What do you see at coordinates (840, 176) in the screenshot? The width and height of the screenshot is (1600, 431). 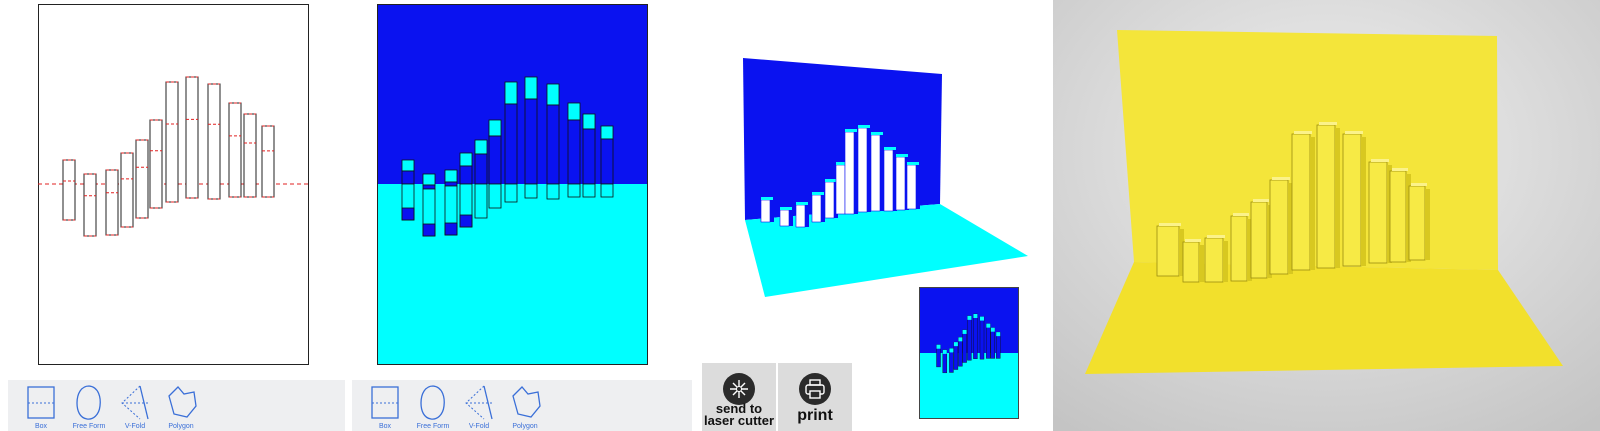 I see `3d-bars` at bounding box center [840, 176].